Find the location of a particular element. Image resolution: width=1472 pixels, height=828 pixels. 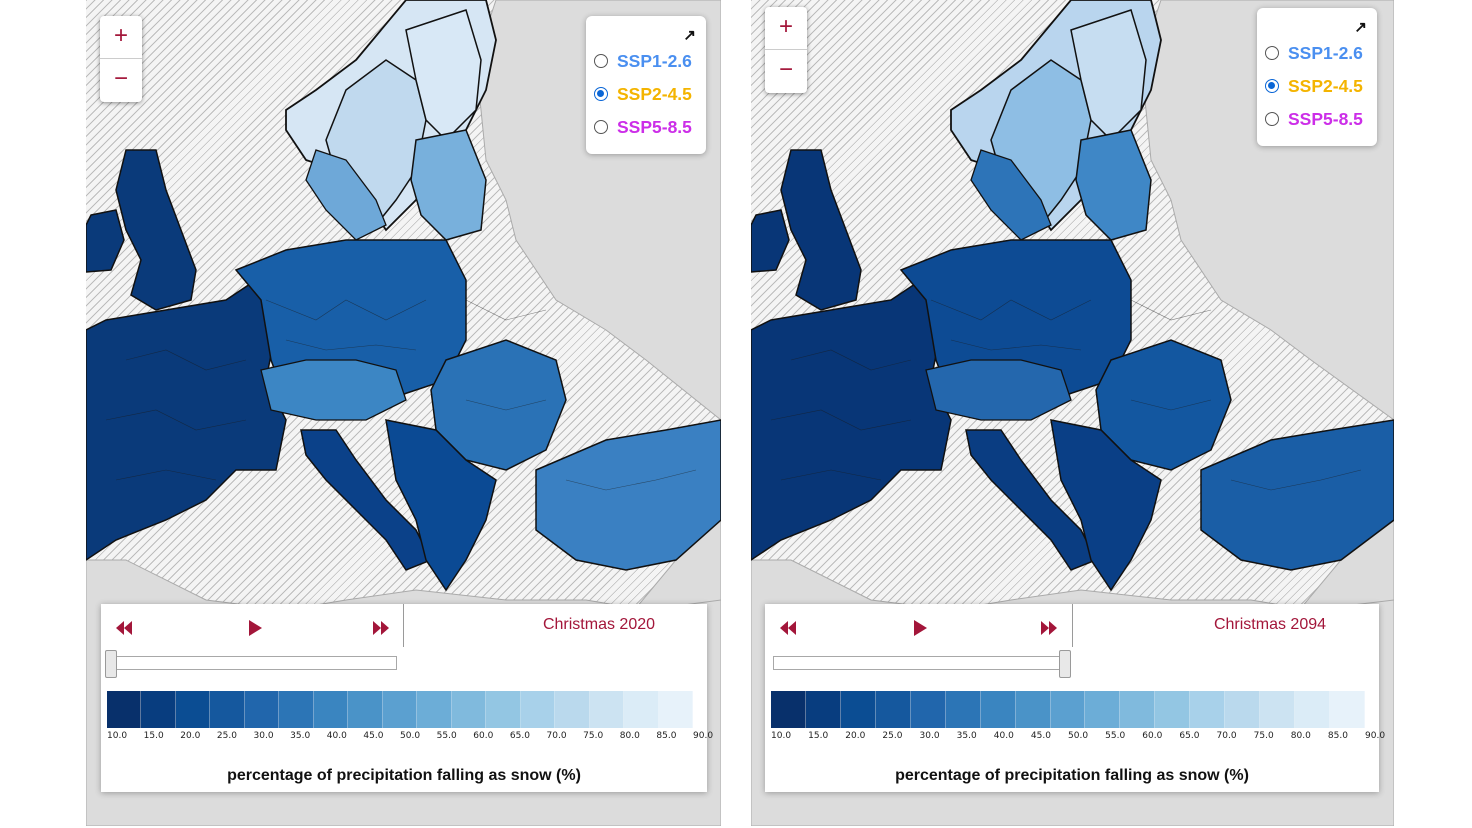

time-title: Christmas 2020 is located at coordinates (599, 624).